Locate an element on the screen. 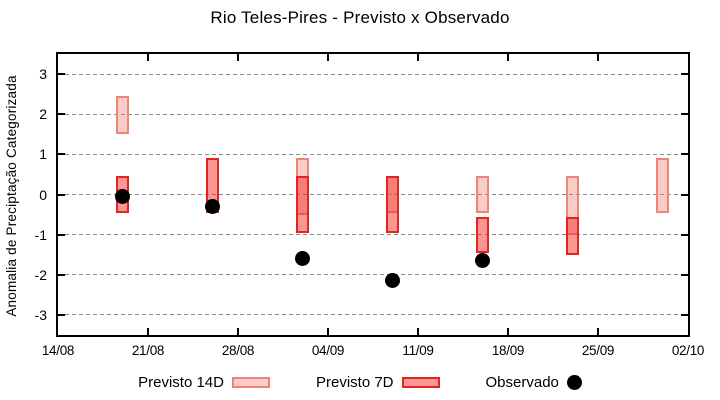 The image size is (720, 400). x-tick-label: 14/08 is located at coordinates (58, 350).